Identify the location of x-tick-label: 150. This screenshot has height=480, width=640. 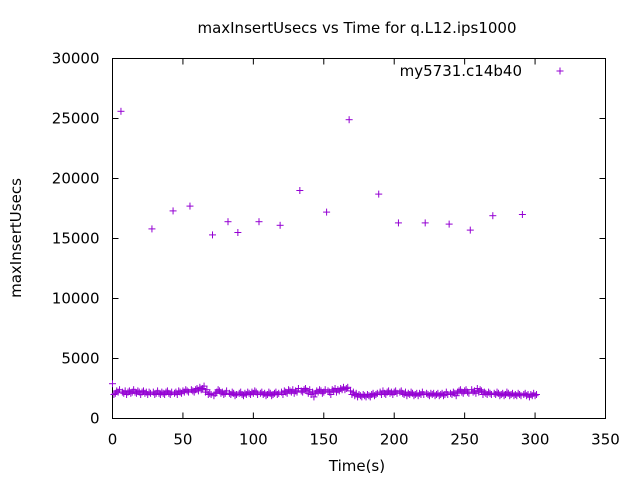
(323, 440).